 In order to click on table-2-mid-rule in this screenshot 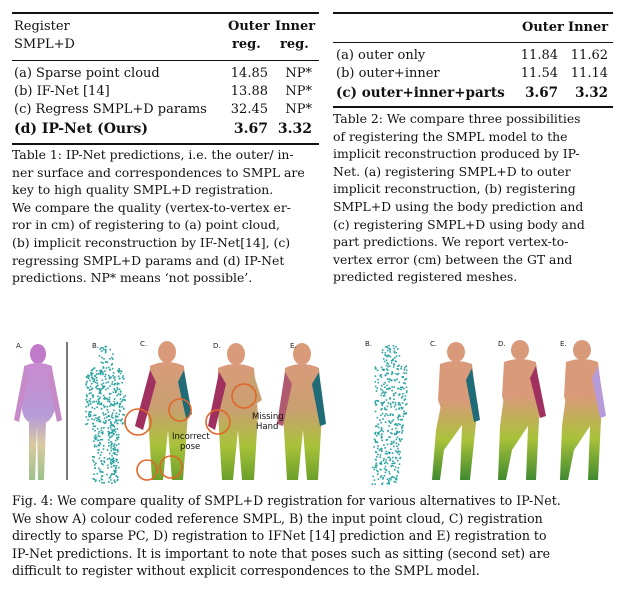, I will do `click(473, 42)`.